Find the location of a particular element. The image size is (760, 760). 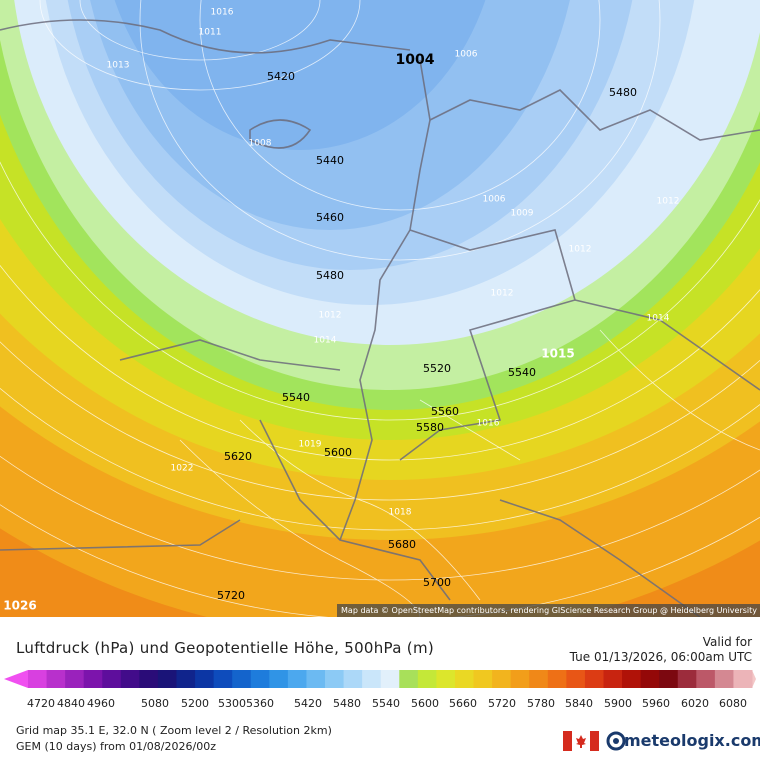

legend-tick-label: 5840 is located at coordinates (579, 703).